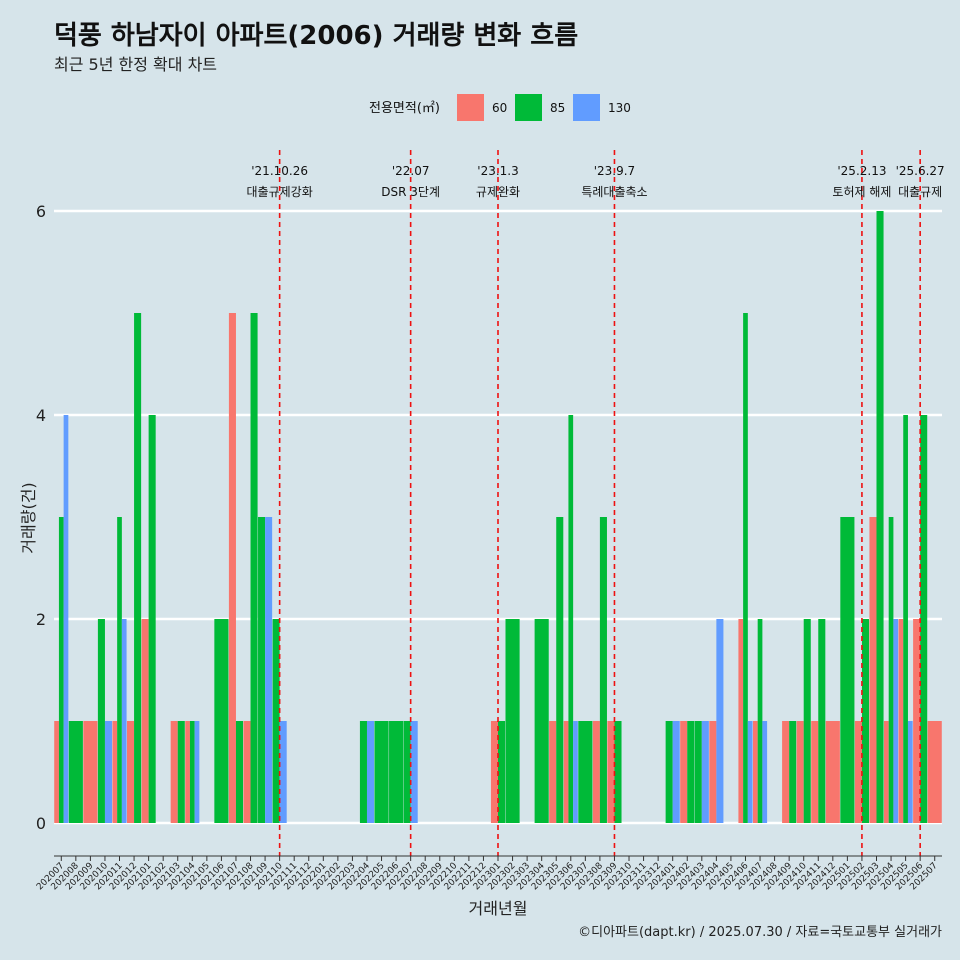 This screenshot has height=960, width=960. What do you see at coordinates (920, 171) in the screenshot?
I see `event-date: '25.6.27` at bounding box center [920, 171].